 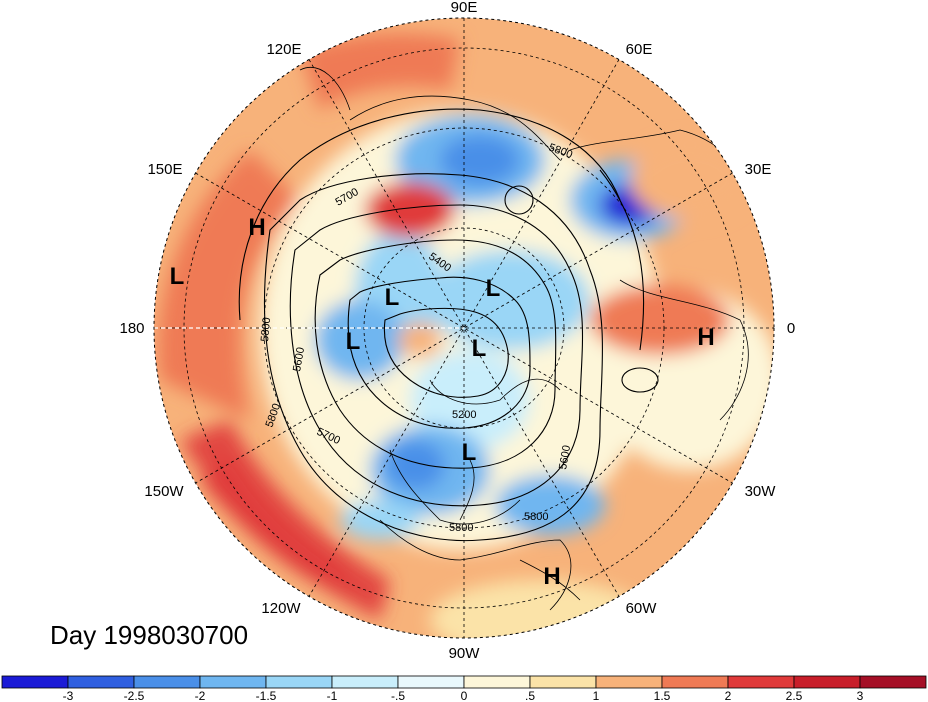 I want to click on lon-label-180: 180, so click(x=131, y=328).